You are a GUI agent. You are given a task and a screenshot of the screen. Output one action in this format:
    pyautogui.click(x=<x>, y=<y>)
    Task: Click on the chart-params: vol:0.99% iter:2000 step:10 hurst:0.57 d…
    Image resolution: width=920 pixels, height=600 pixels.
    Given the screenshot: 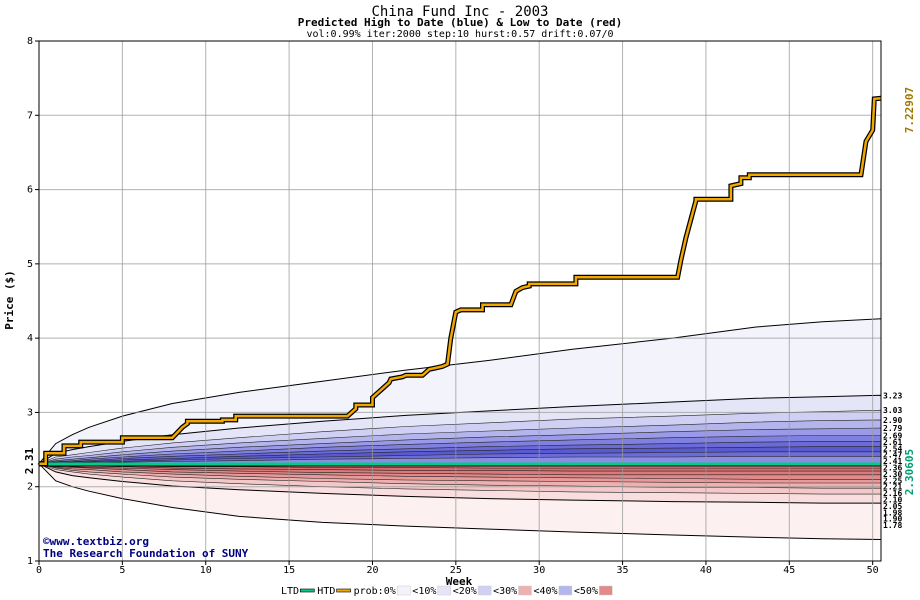 What is the action you would take?
    pyautogui.click(x=459, y=34)
    